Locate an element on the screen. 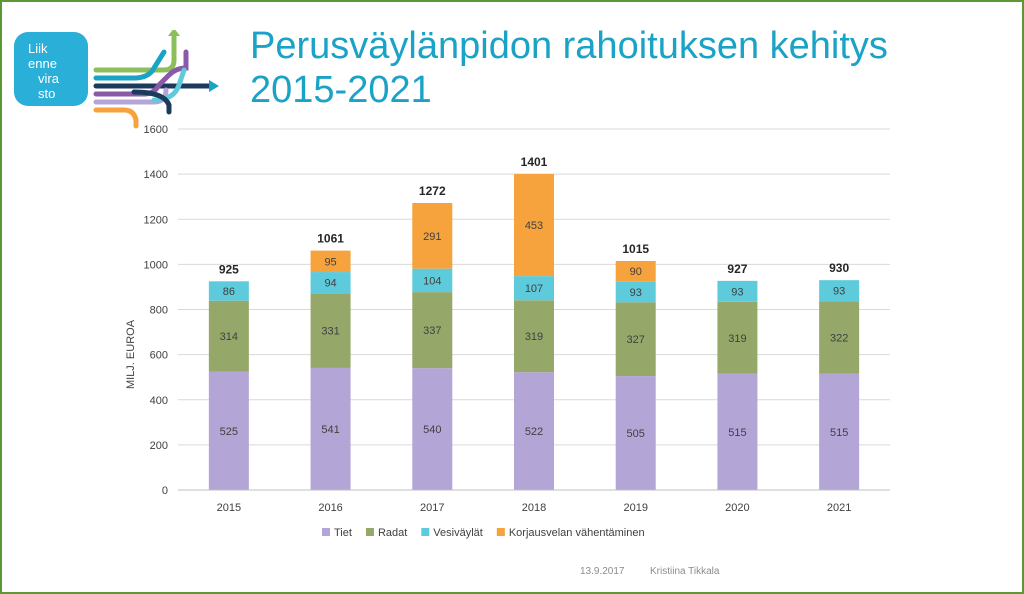 This screenshot has height=594, width=1024. bar-total-label: 1061 is located at coordinates (330, 239).